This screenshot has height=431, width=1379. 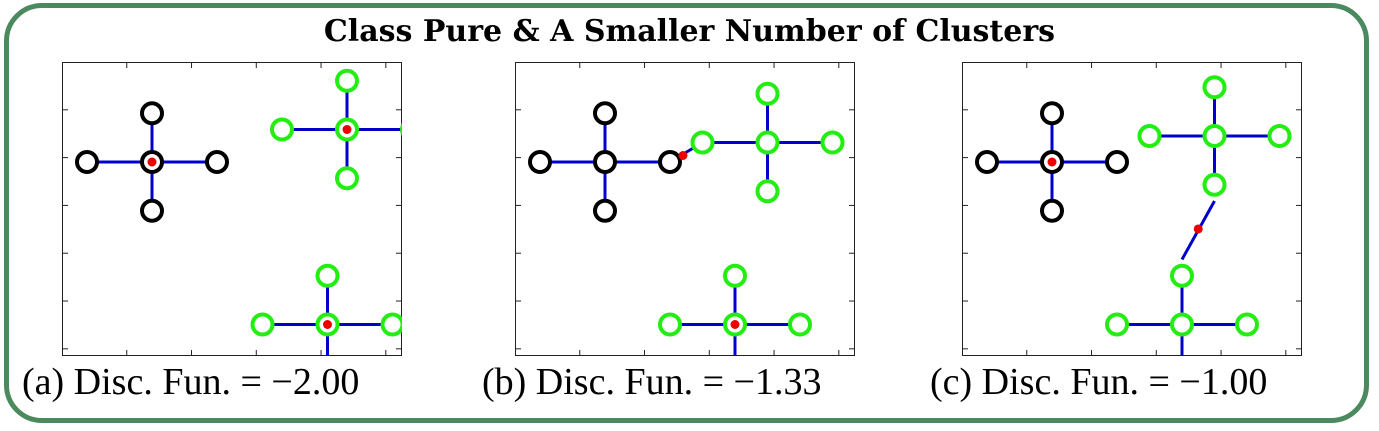 What do you see at coordinates (191, 382) in the screenshot?
I see `caption-a: (a) Disc. Fun. = −2.00` at bounding box center [191, 382].